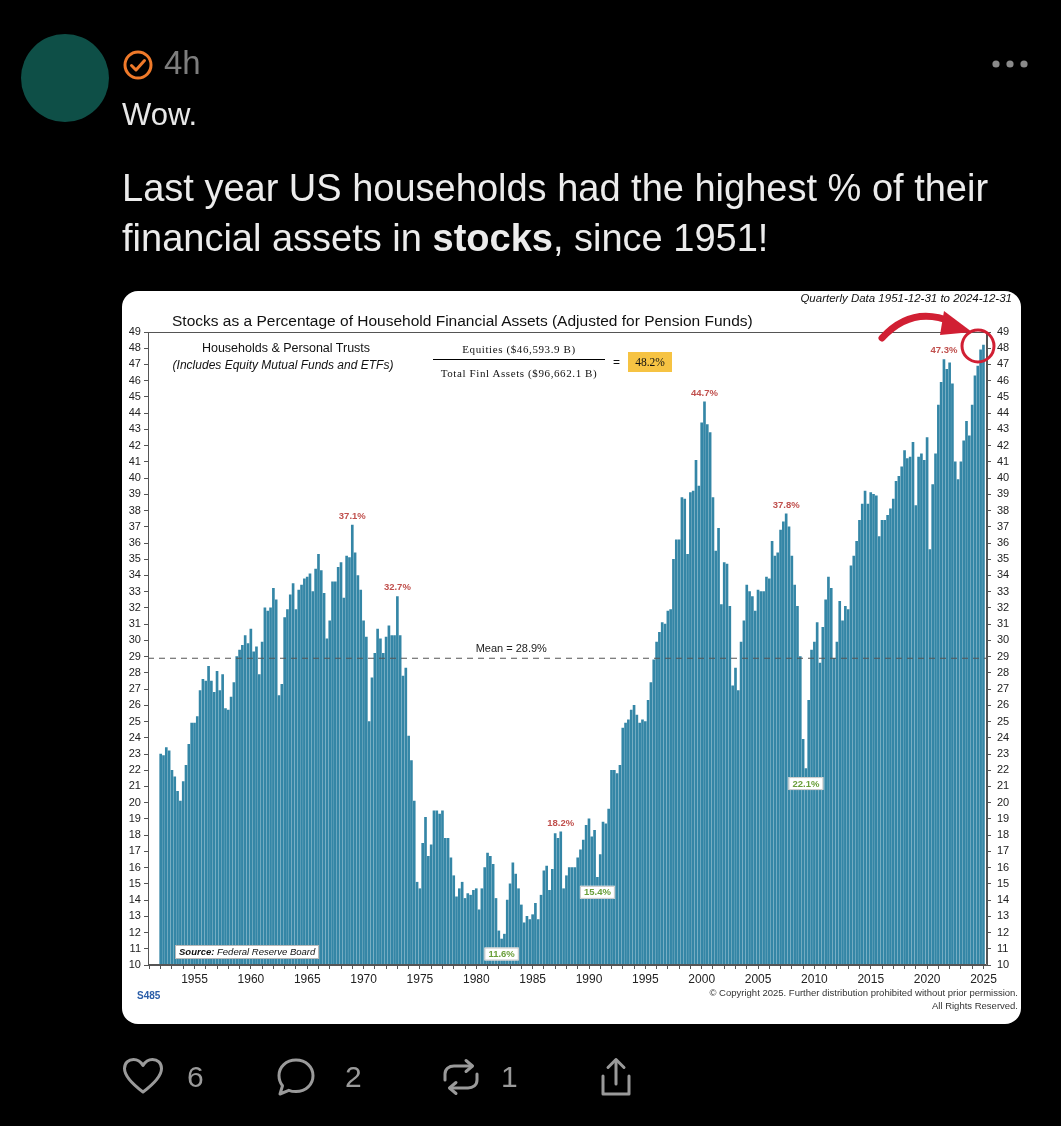 The image size is (1061, 1126). Describe the element at coordinates (134, 379) in the screenshot. I see `y-tick-label: 46` at that location.